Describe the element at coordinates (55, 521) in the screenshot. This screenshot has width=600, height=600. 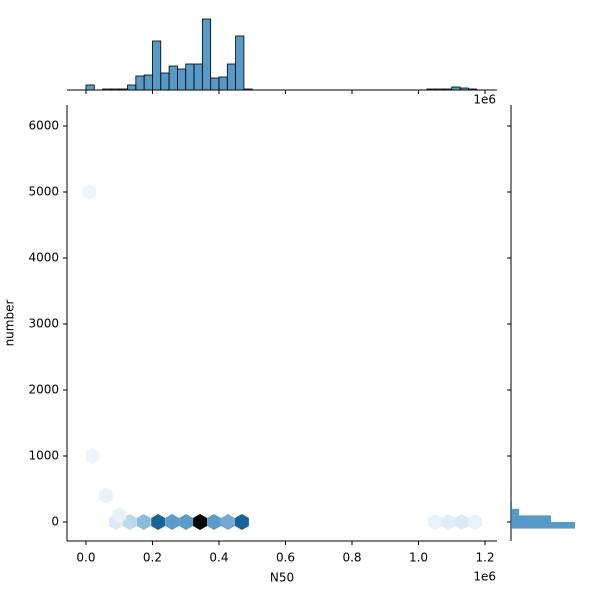
I see `y-tick-label: 0` at that location.